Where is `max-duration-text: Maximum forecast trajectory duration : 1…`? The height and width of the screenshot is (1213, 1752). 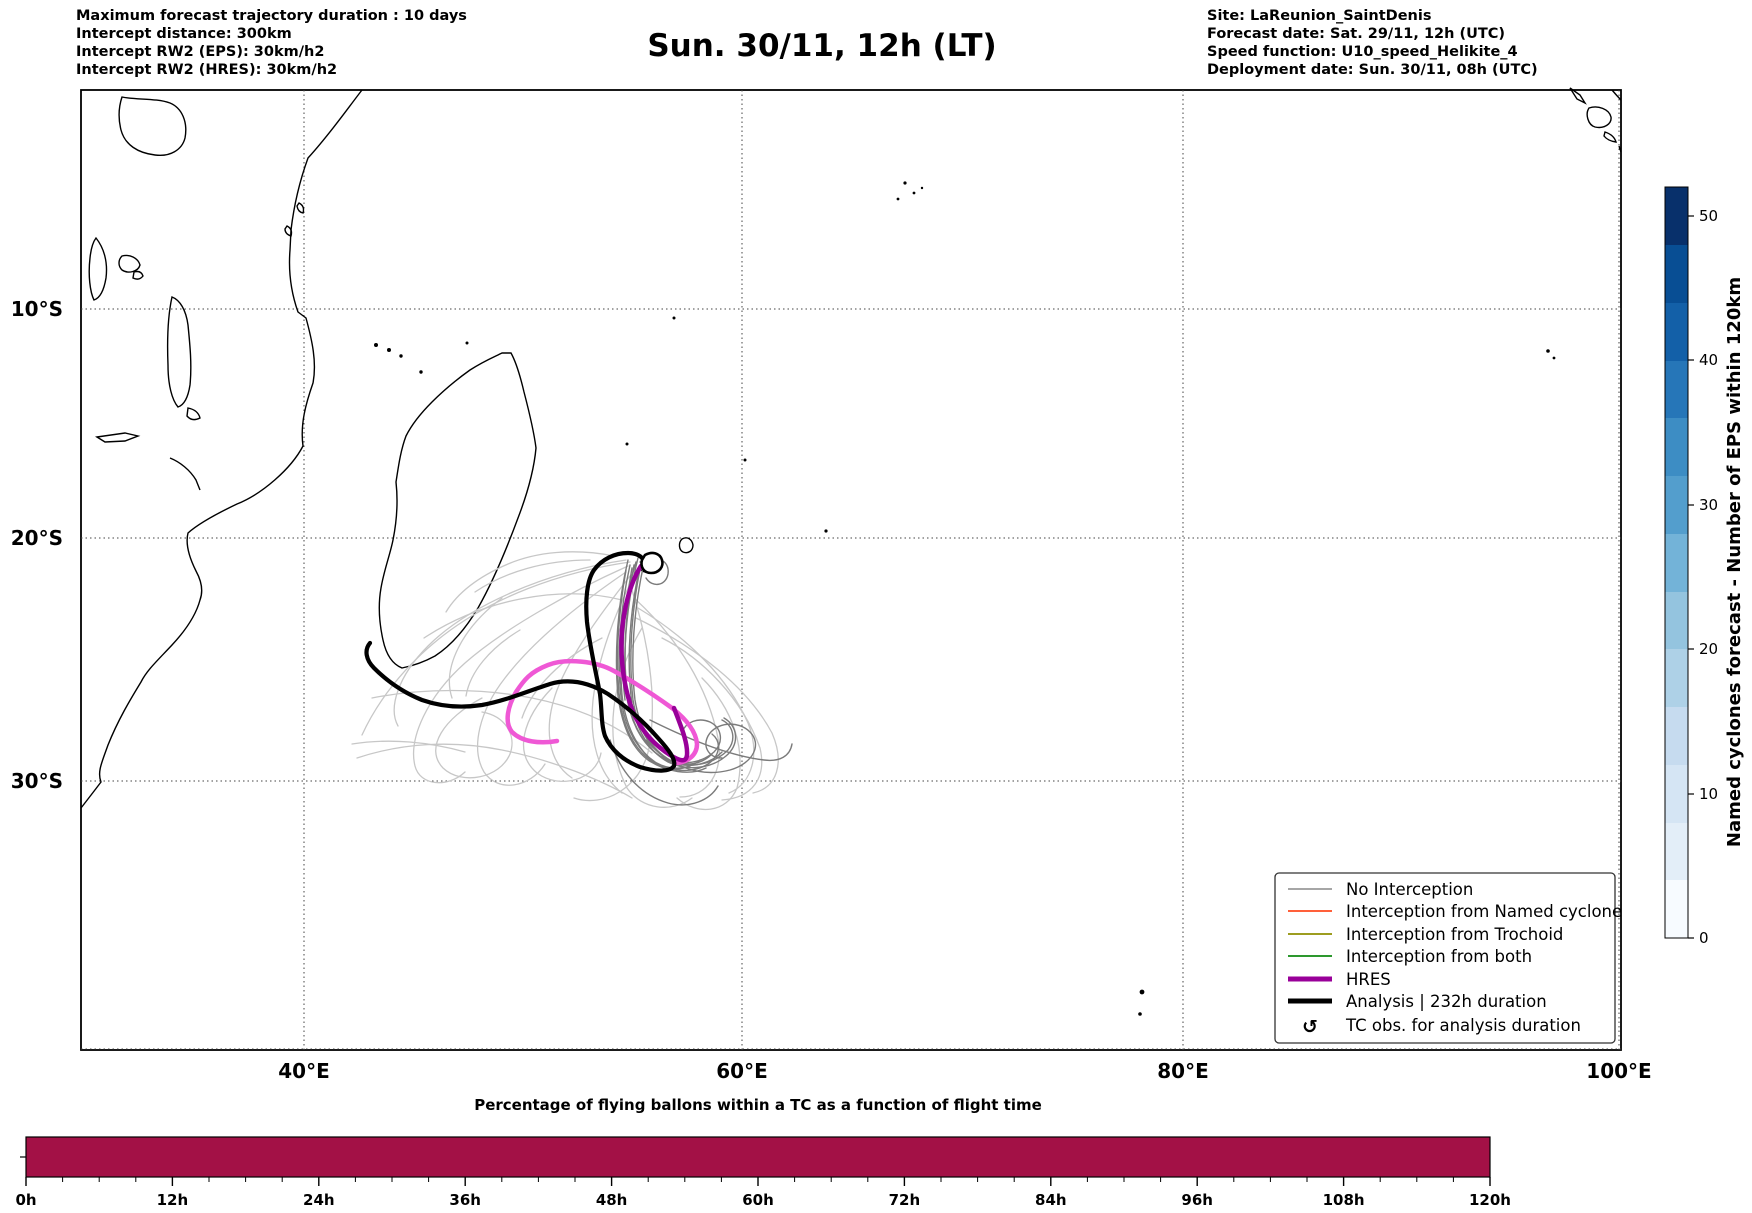
max-duration-text: Maximum forecast trajectory duration : 1… is located at coordinates (271, 16).